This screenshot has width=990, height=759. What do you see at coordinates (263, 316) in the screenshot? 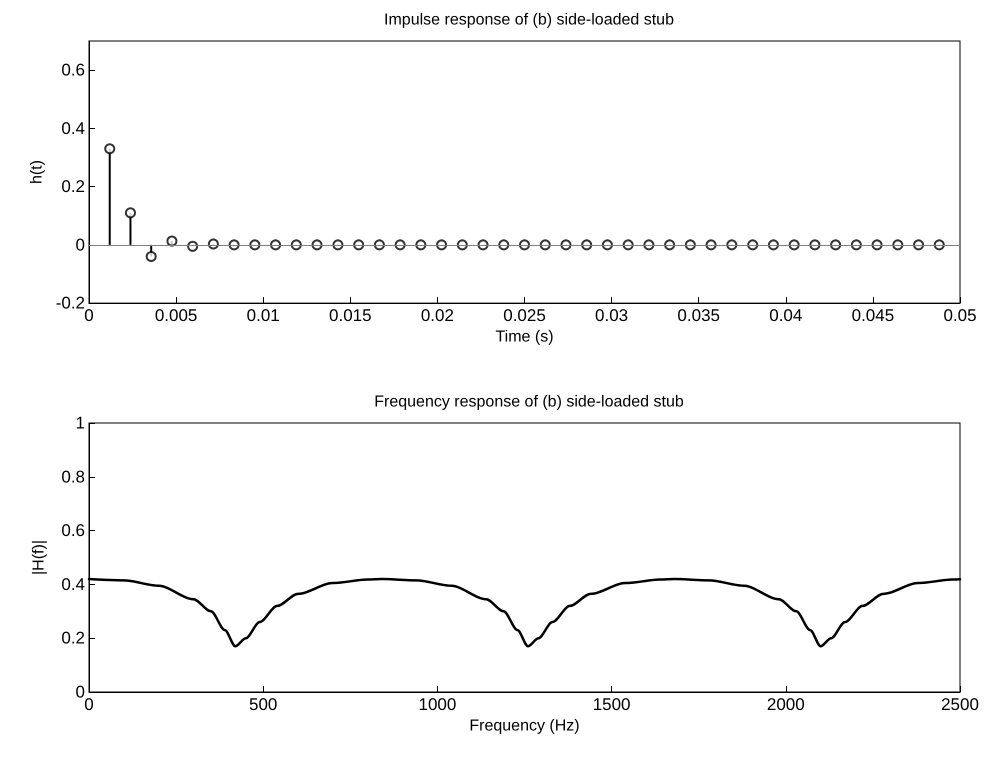
I see `x-tick-label: 0.01` at bounding box center [263, 316].